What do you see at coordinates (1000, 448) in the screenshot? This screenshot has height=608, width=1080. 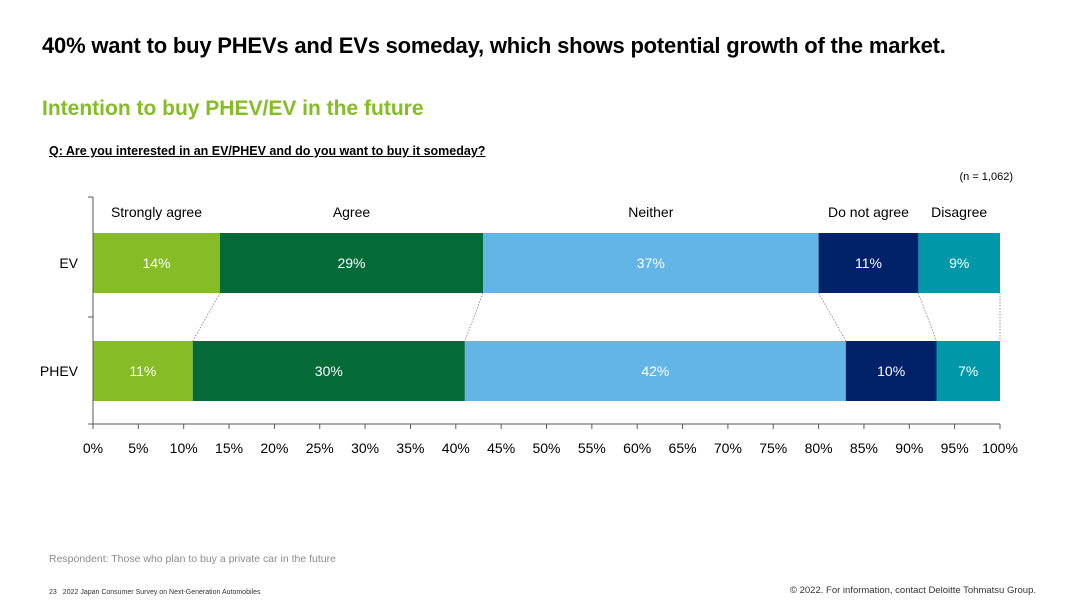 I see `x-tick-label: 100%` at bounding box center [1000, 448].